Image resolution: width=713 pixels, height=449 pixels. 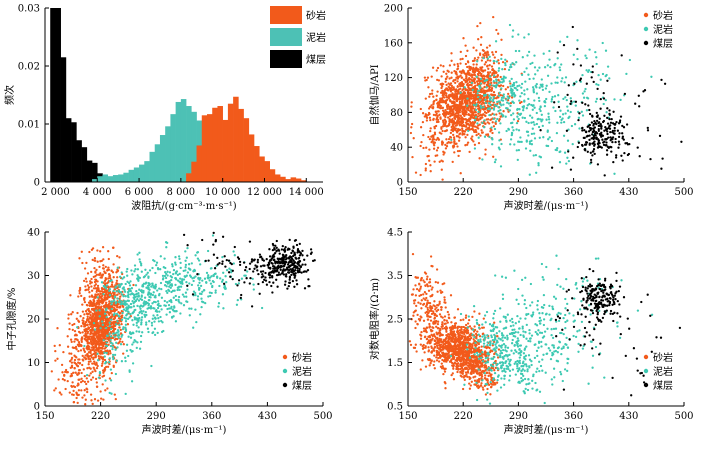 What do you see at coordinates (184, 429) in the screenshot?
I see `x-axis-label: 声波时差/(μs·m⁻¹)` at bounding box center [184, 429].